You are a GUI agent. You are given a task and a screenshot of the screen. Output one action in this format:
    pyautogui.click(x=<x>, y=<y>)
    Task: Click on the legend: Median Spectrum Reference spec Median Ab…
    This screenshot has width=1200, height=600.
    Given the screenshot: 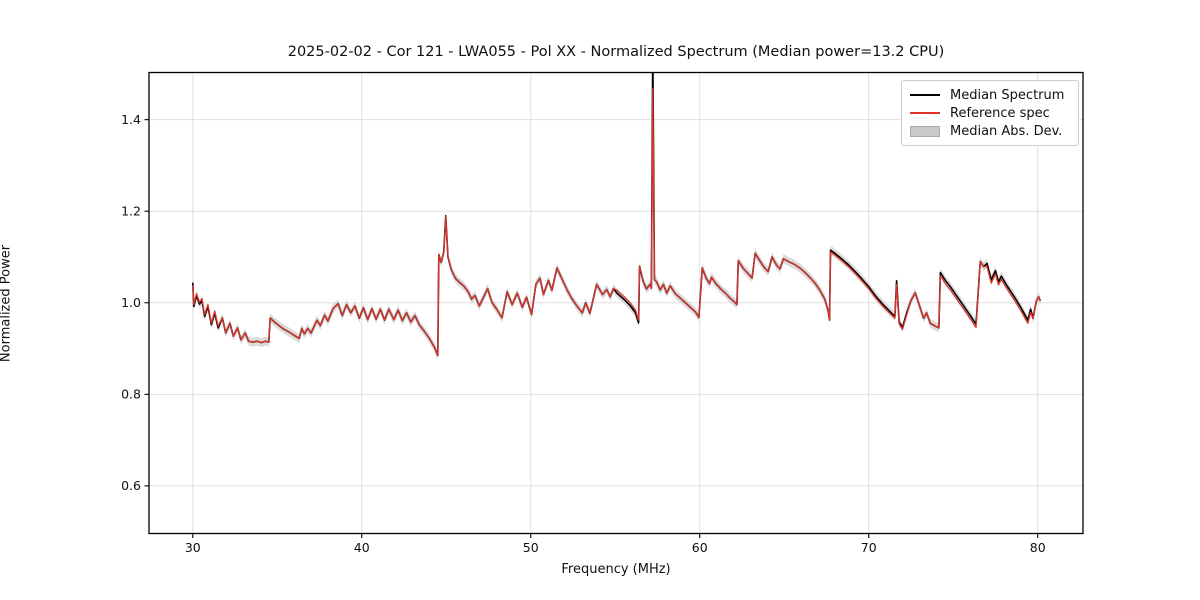 What is the action you would take?
    pyautogui.click(x=990, y=113)
    